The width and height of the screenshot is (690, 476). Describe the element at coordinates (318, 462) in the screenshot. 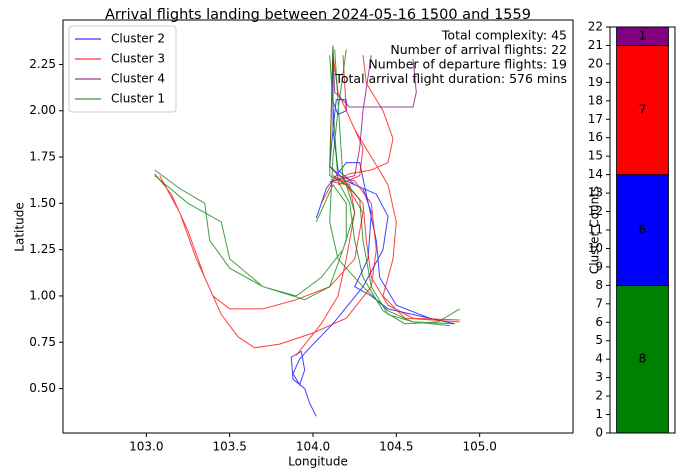

I see `x-axis-label: Longitude` at that location.